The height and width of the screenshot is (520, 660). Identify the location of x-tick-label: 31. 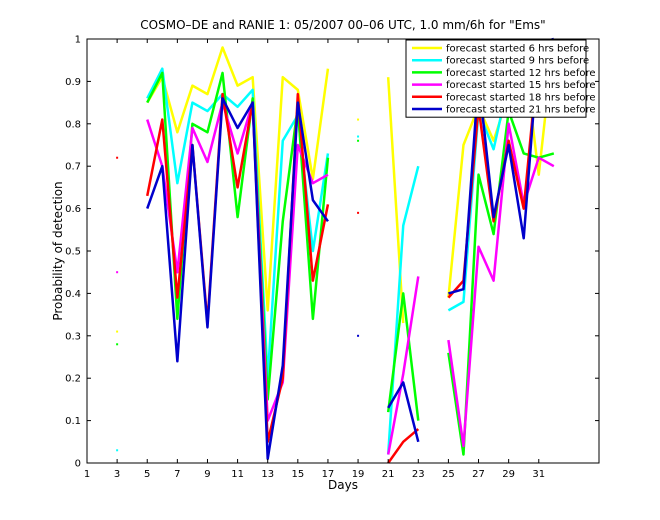
(538, 474).